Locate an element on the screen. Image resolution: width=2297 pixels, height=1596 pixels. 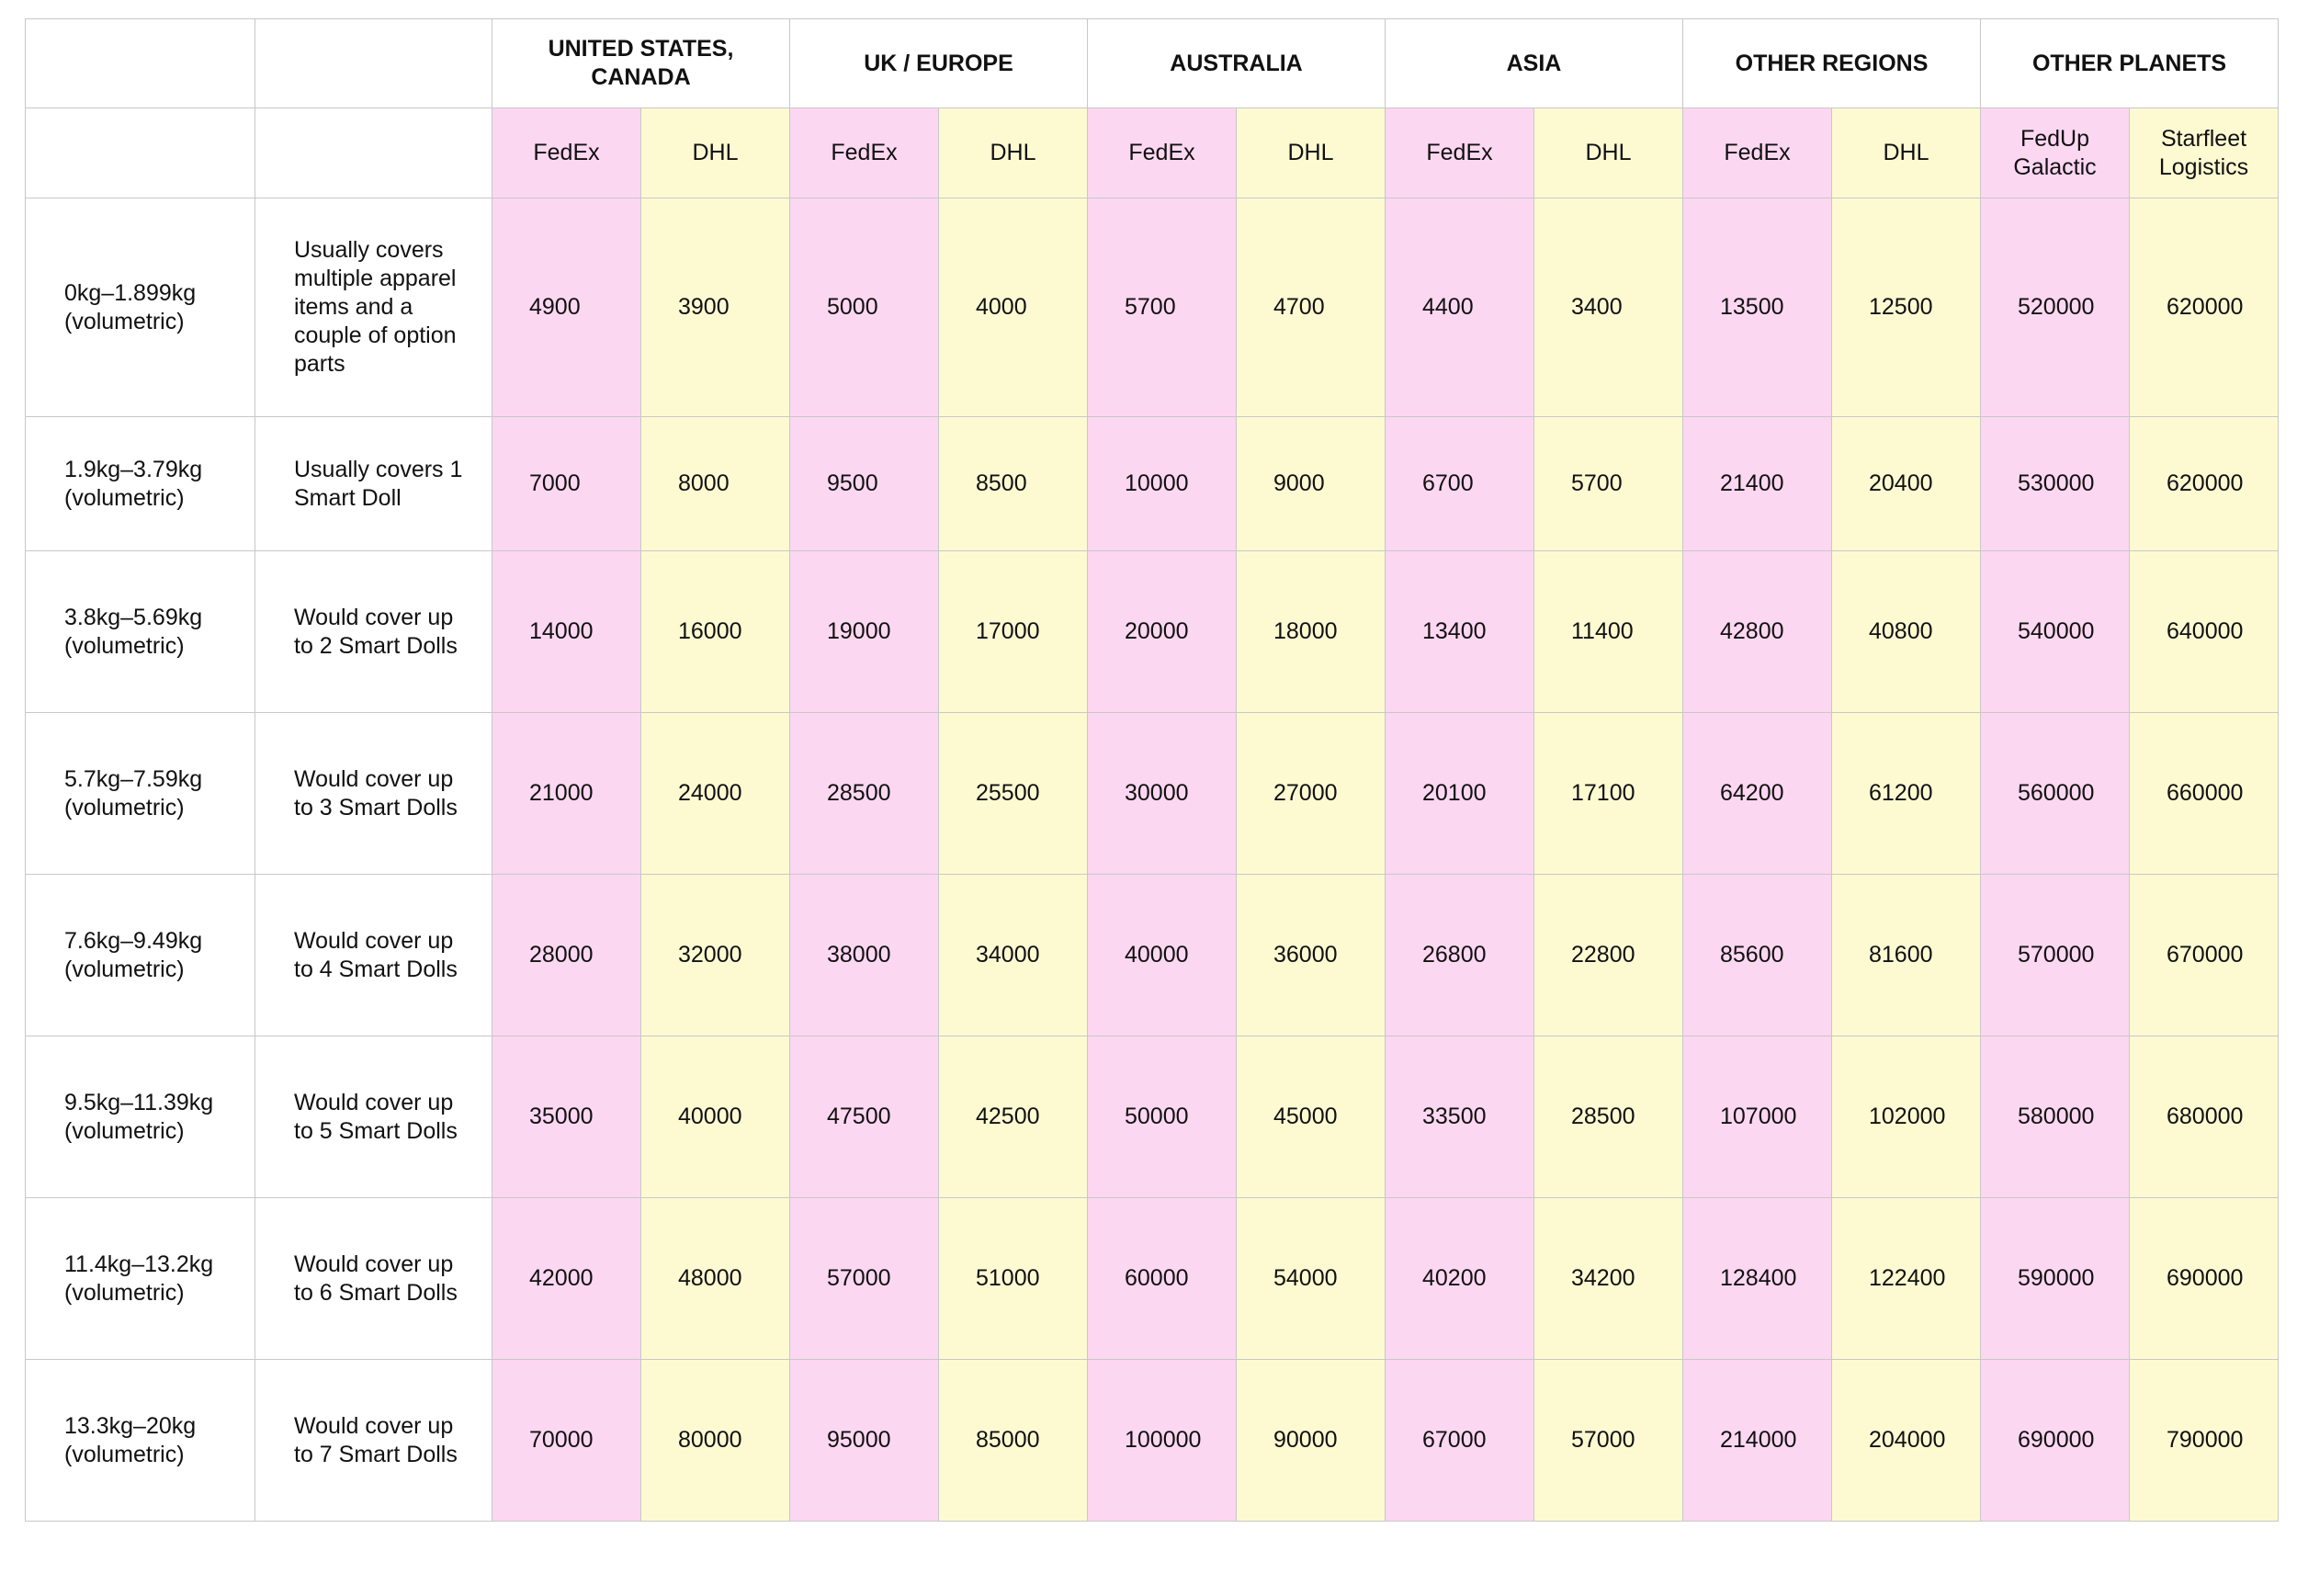
region-header: AUSTRALIA is located at coordinates (1236, 63).